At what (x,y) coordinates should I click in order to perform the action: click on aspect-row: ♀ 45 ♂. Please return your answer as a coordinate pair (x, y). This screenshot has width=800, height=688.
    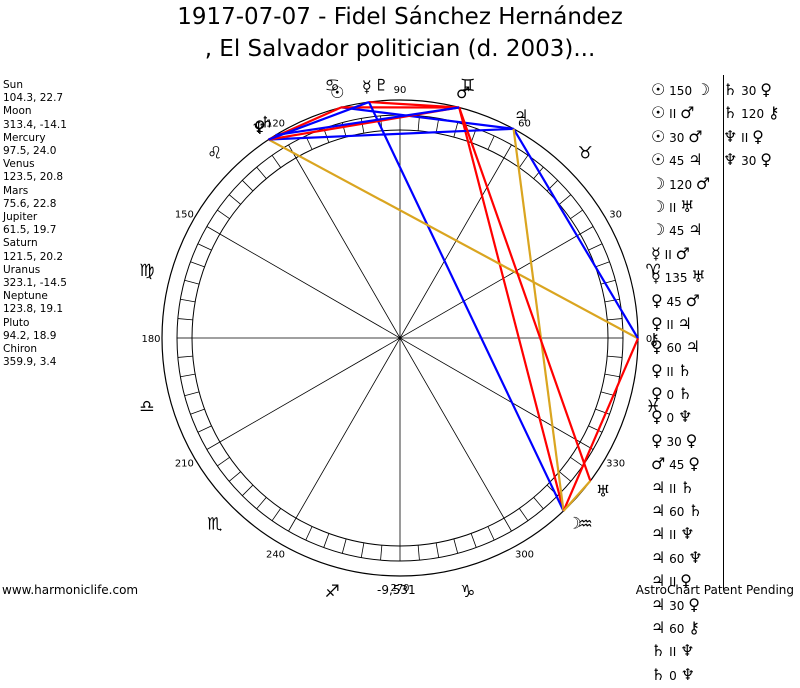
    Looking at the image, I should click on (725, 300).